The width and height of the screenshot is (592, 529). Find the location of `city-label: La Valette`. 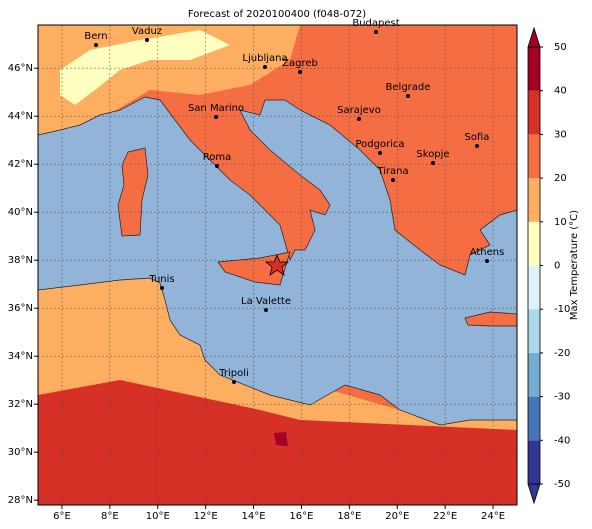

city-label: La Valette is located at coordinates (266, 301).